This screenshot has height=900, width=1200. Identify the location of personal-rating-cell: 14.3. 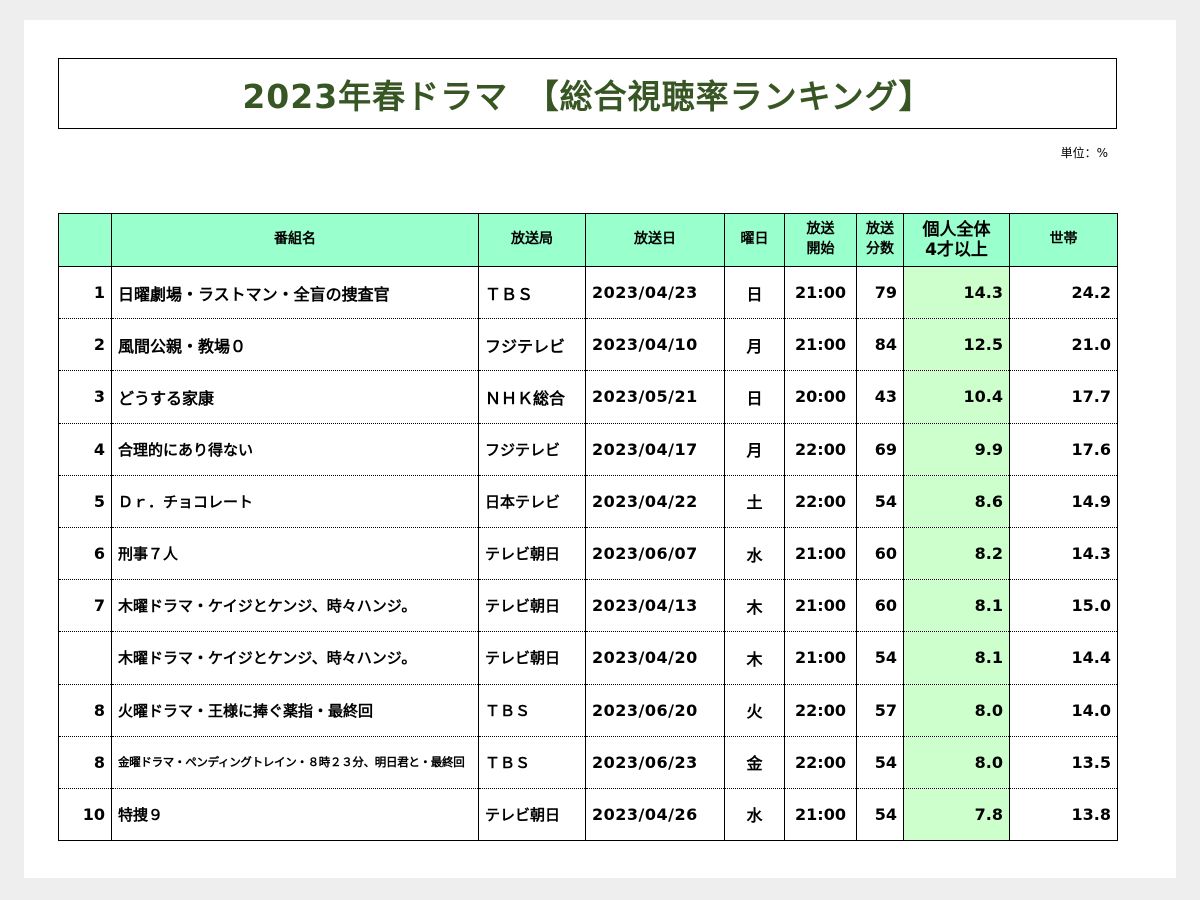
(956, 292).